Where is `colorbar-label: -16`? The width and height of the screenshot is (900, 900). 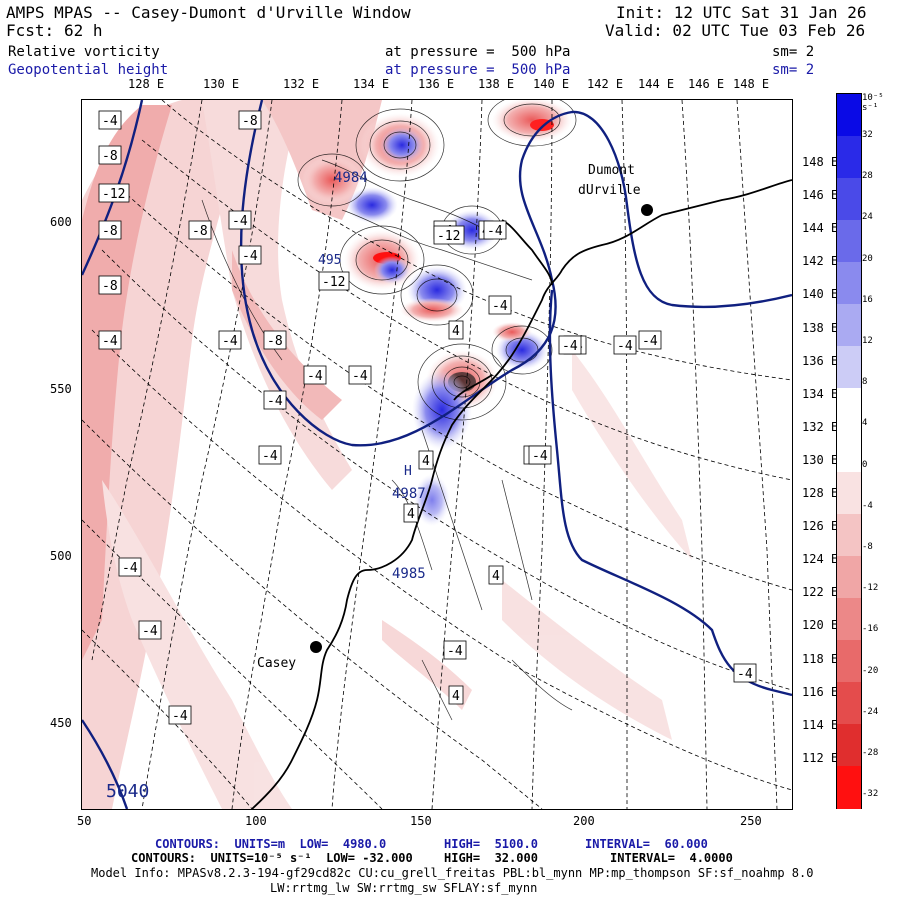 colorbar-label: -16 is located at coordinates (870, 629).